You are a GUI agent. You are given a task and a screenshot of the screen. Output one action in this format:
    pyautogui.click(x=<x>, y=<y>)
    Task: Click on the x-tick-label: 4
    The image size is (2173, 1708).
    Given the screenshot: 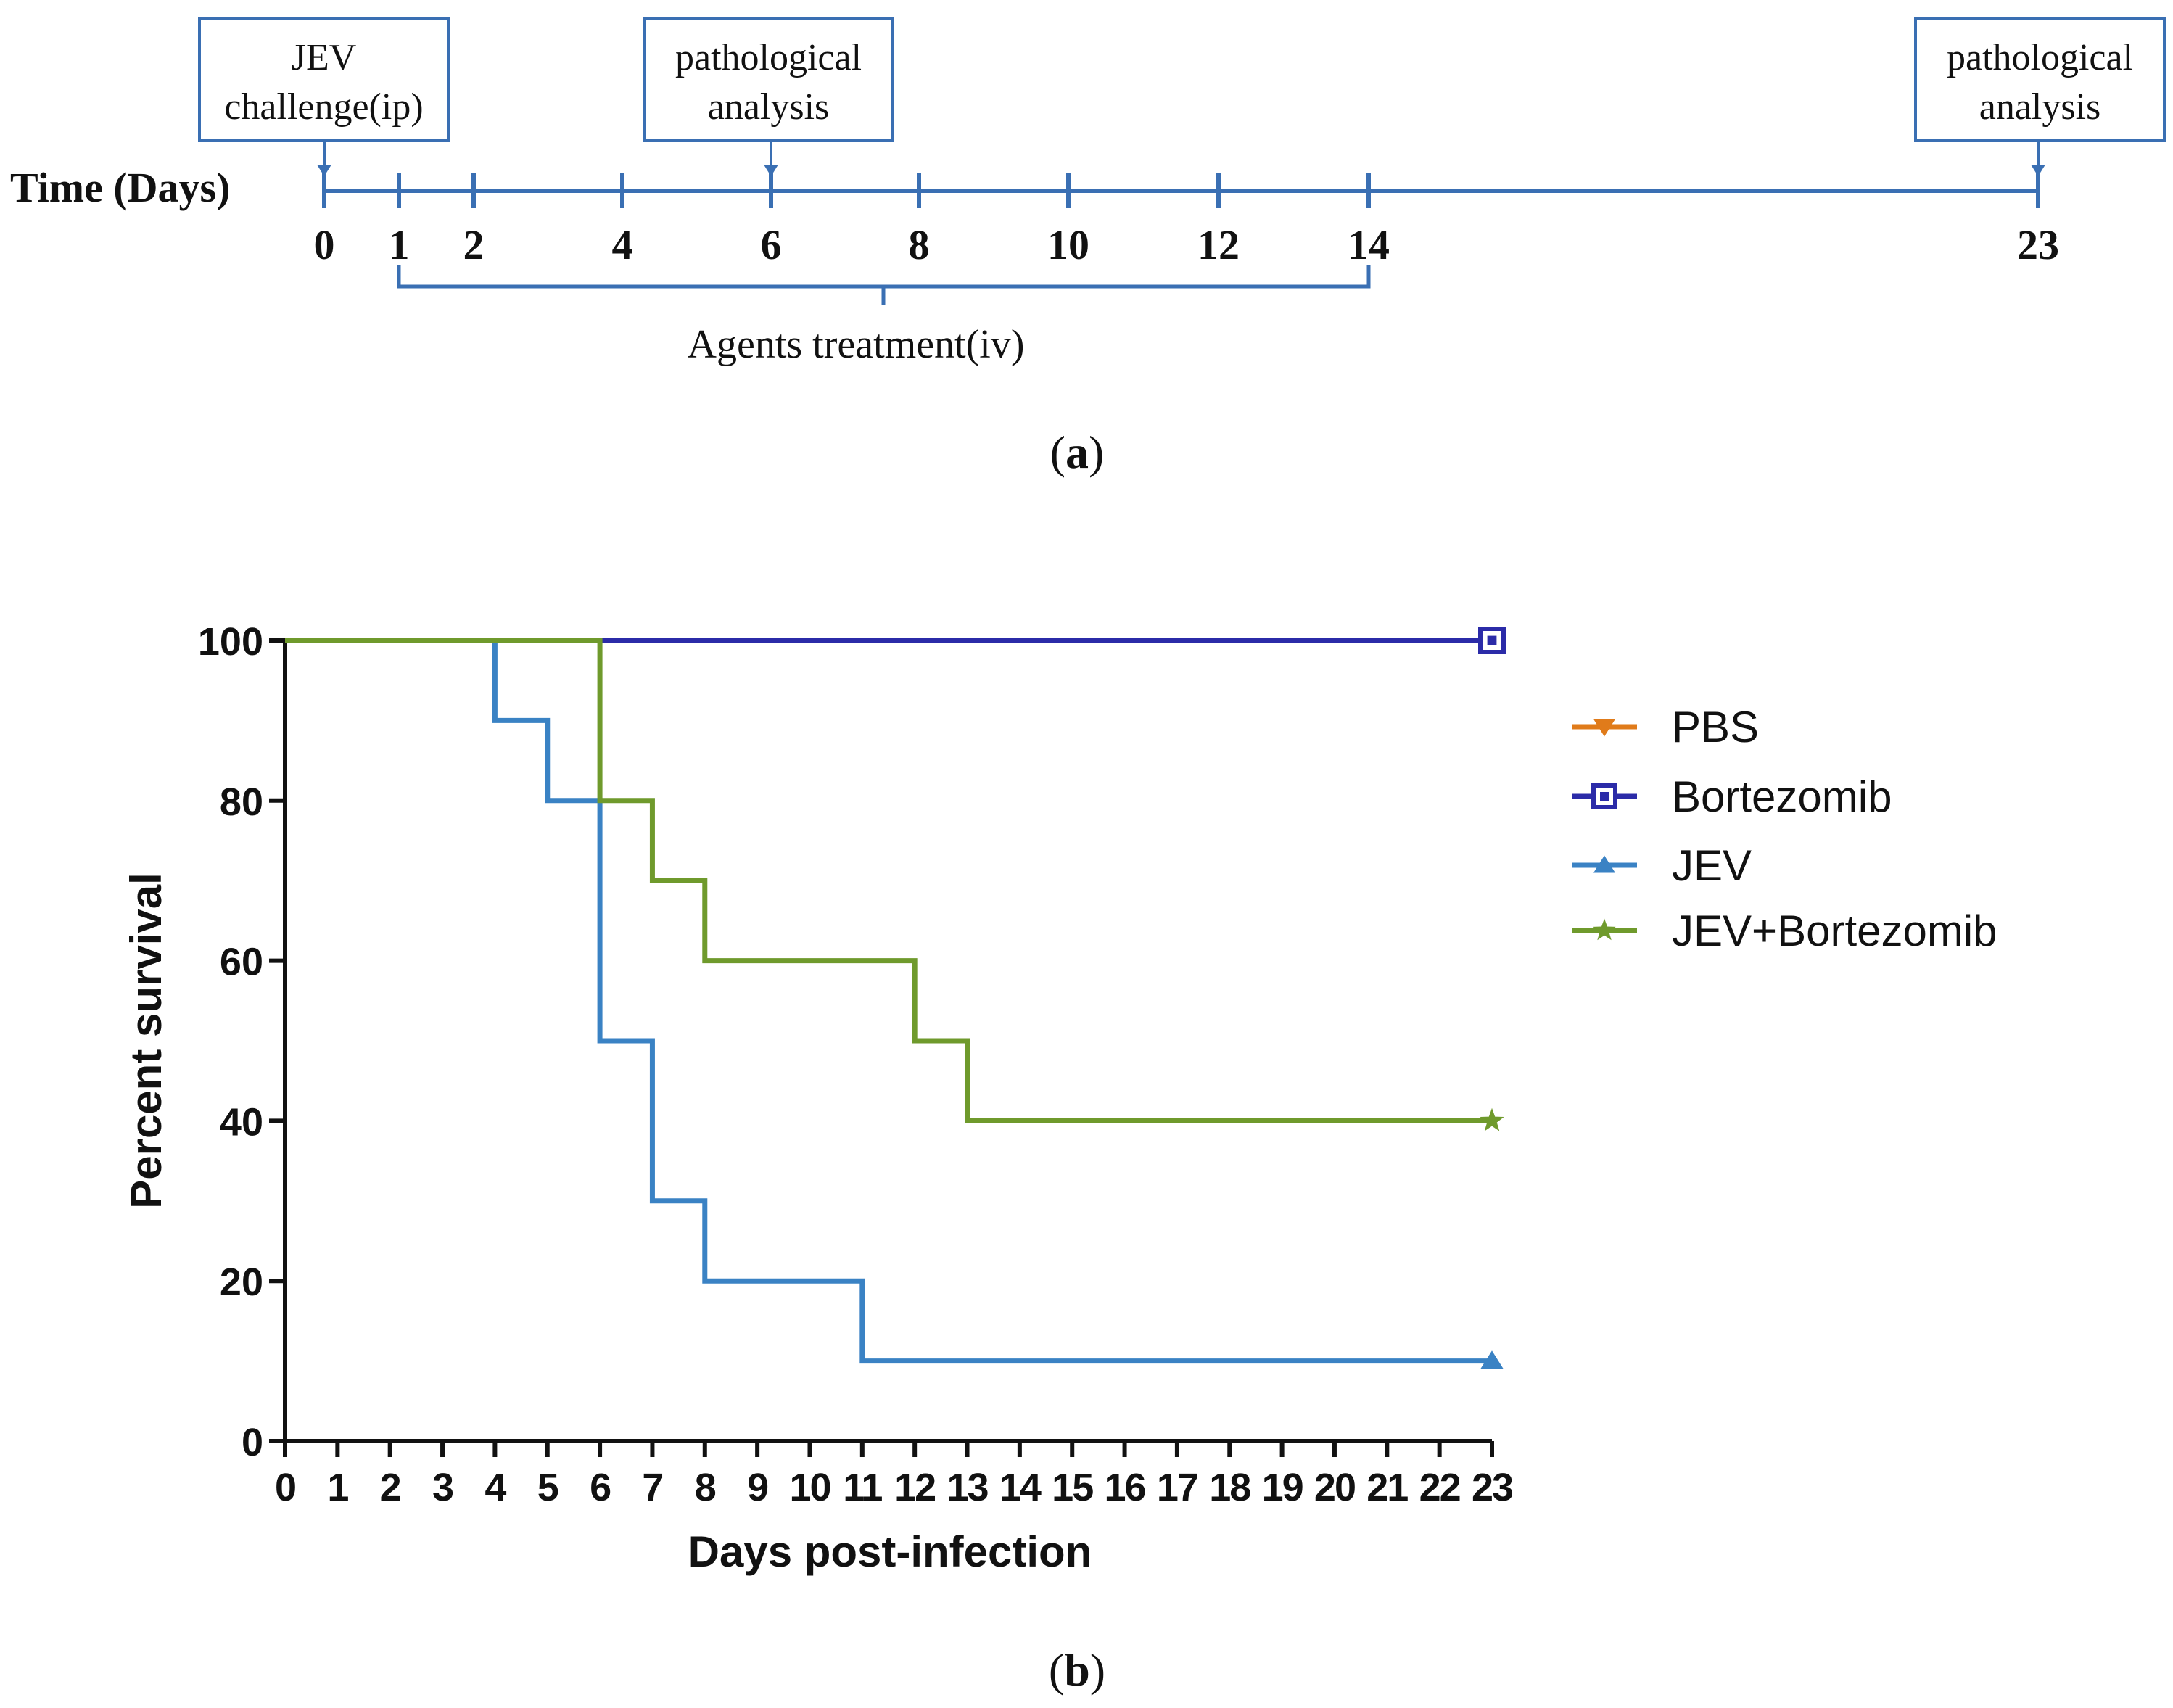 What is the action you would take?
    pyautogui.click(x=496, y=1487)
    